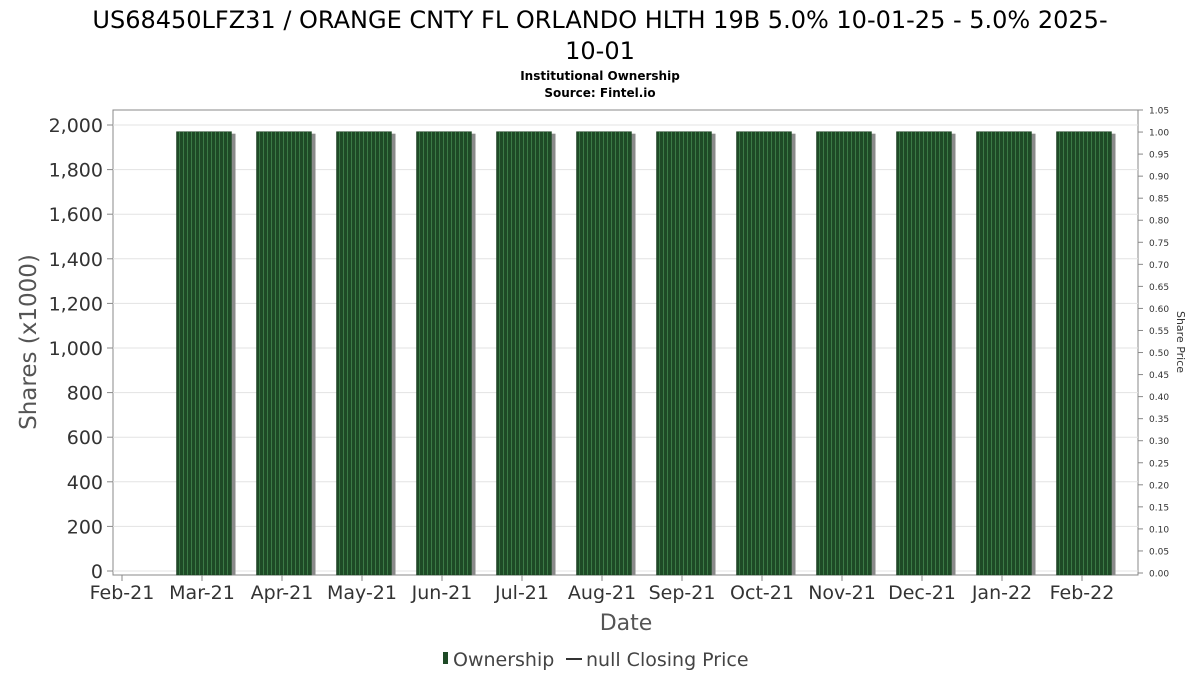 This screenshot has width=1200, height=675. I want to click on x-tick-label: Oct-21, so click(762, 593).